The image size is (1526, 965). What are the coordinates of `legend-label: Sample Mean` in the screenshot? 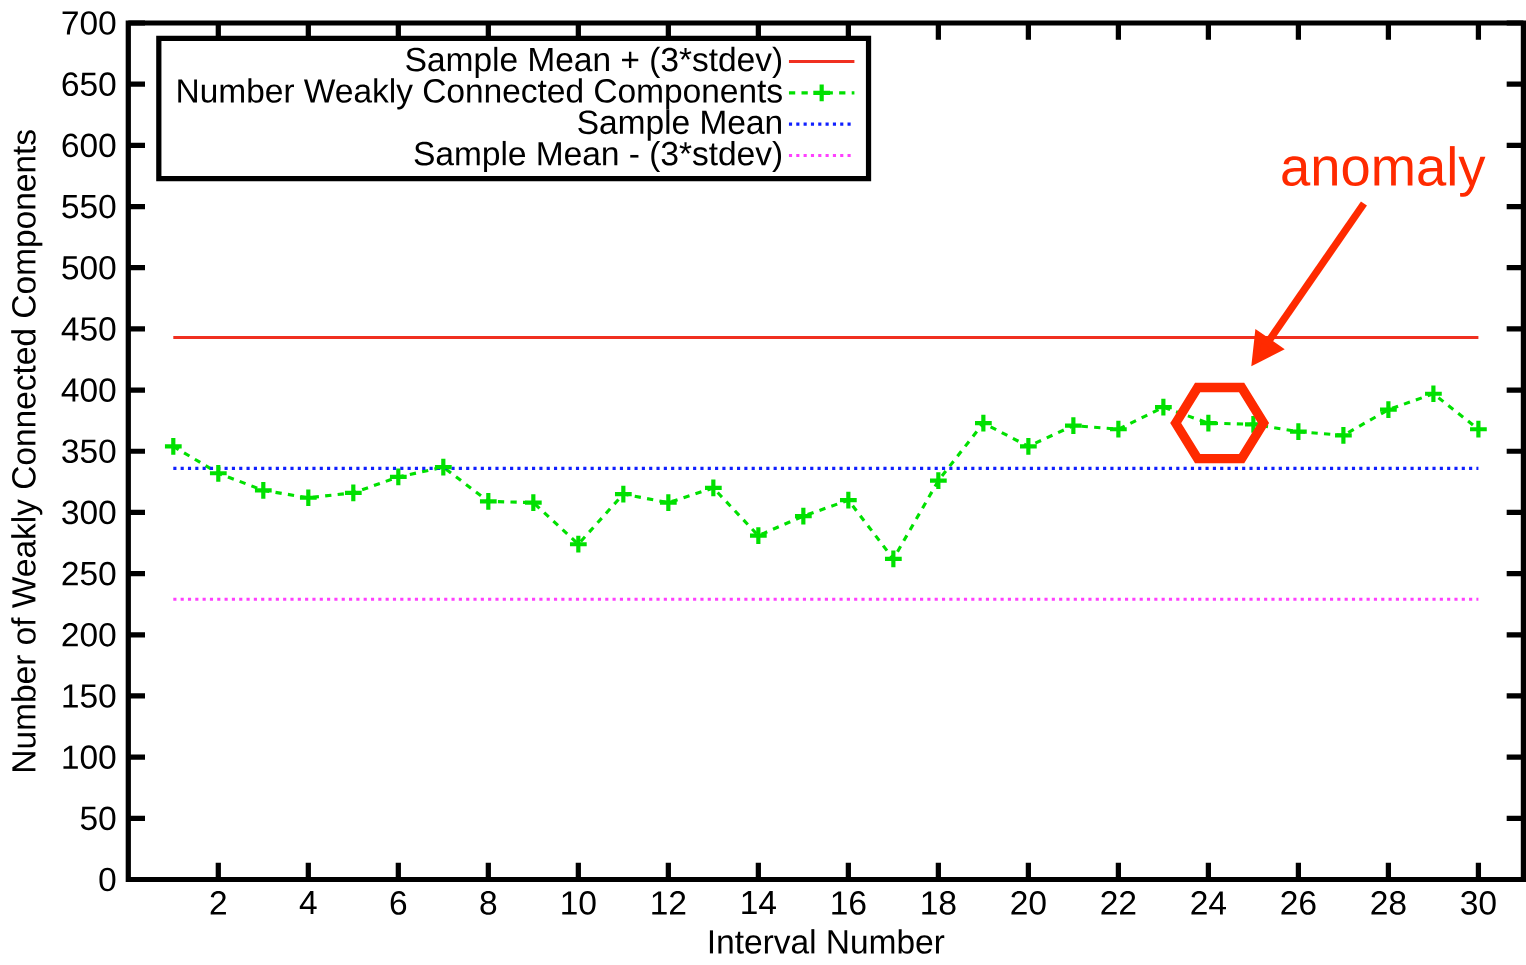 It's located at (679, 125).